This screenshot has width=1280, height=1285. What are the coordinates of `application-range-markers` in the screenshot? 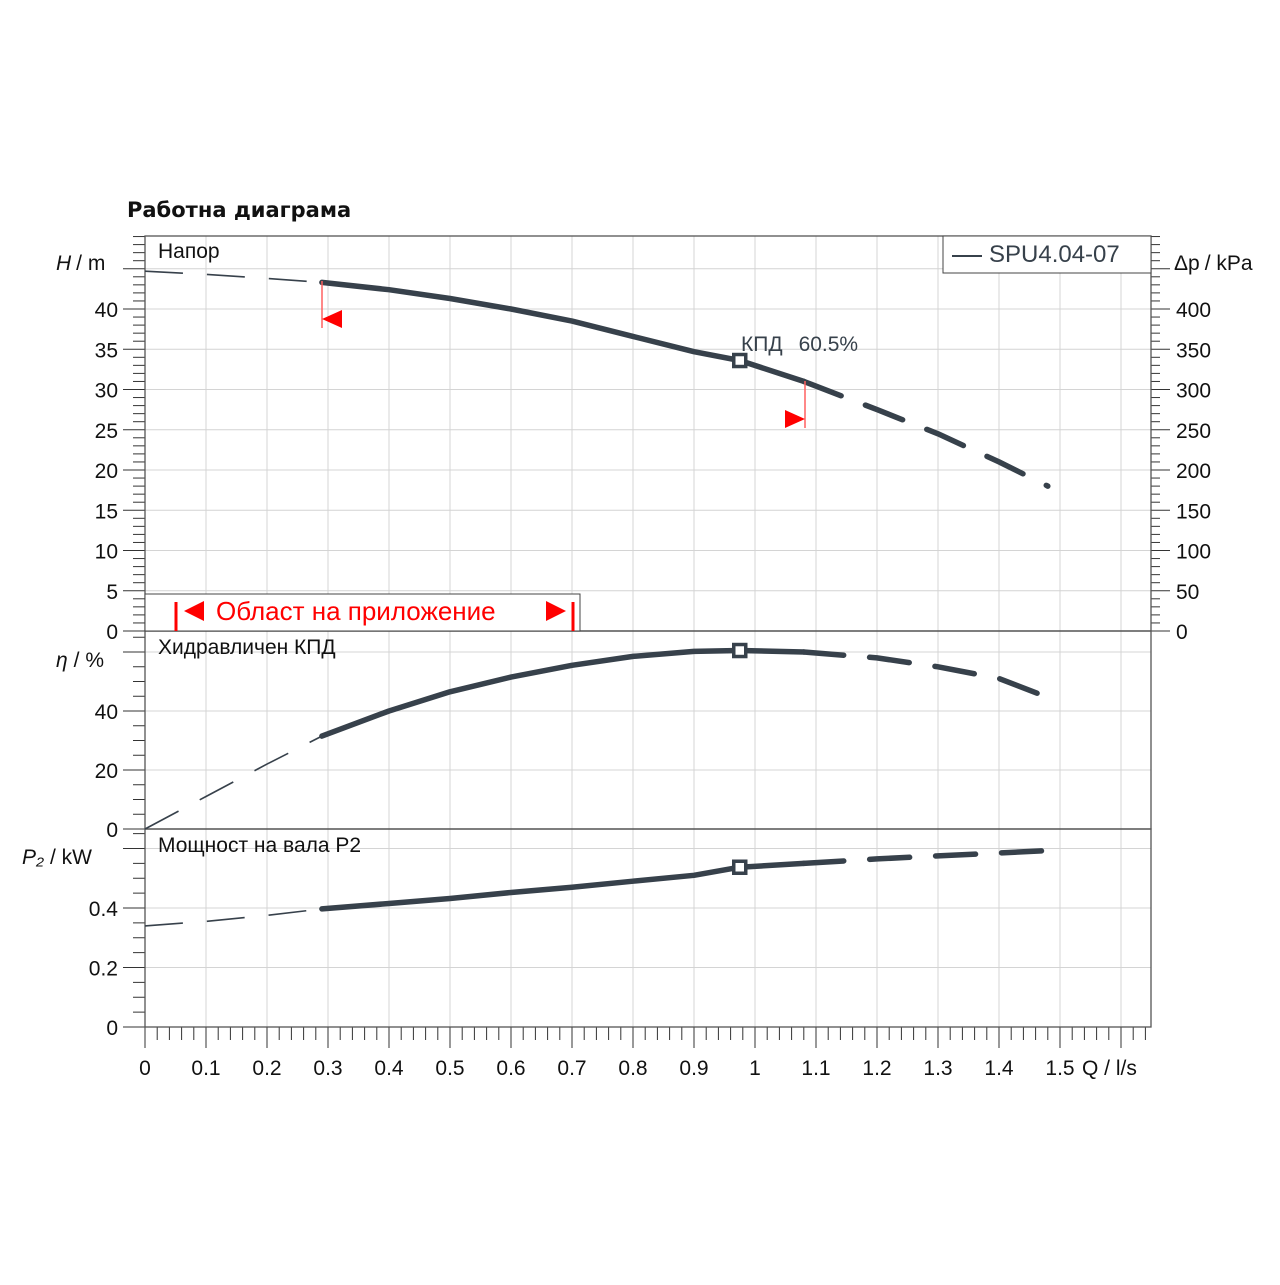 It's located at (563, 354).